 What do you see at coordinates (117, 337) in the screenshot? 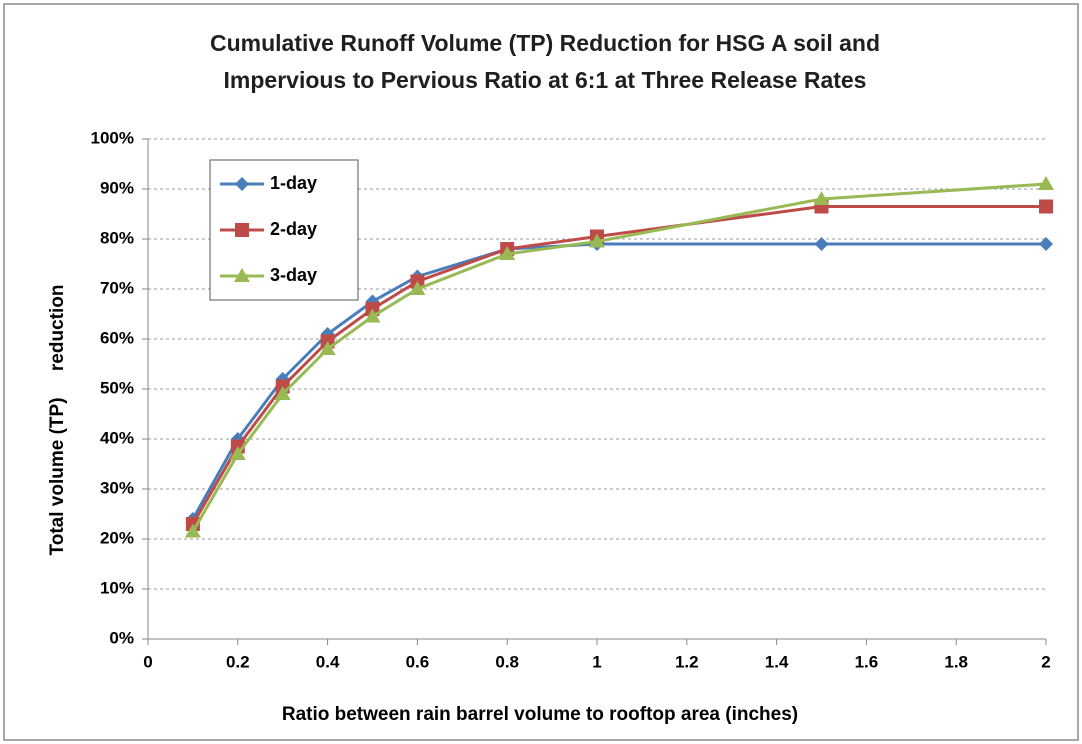
I see `y-tick-label: 60%` at bounding box center [117, 337].